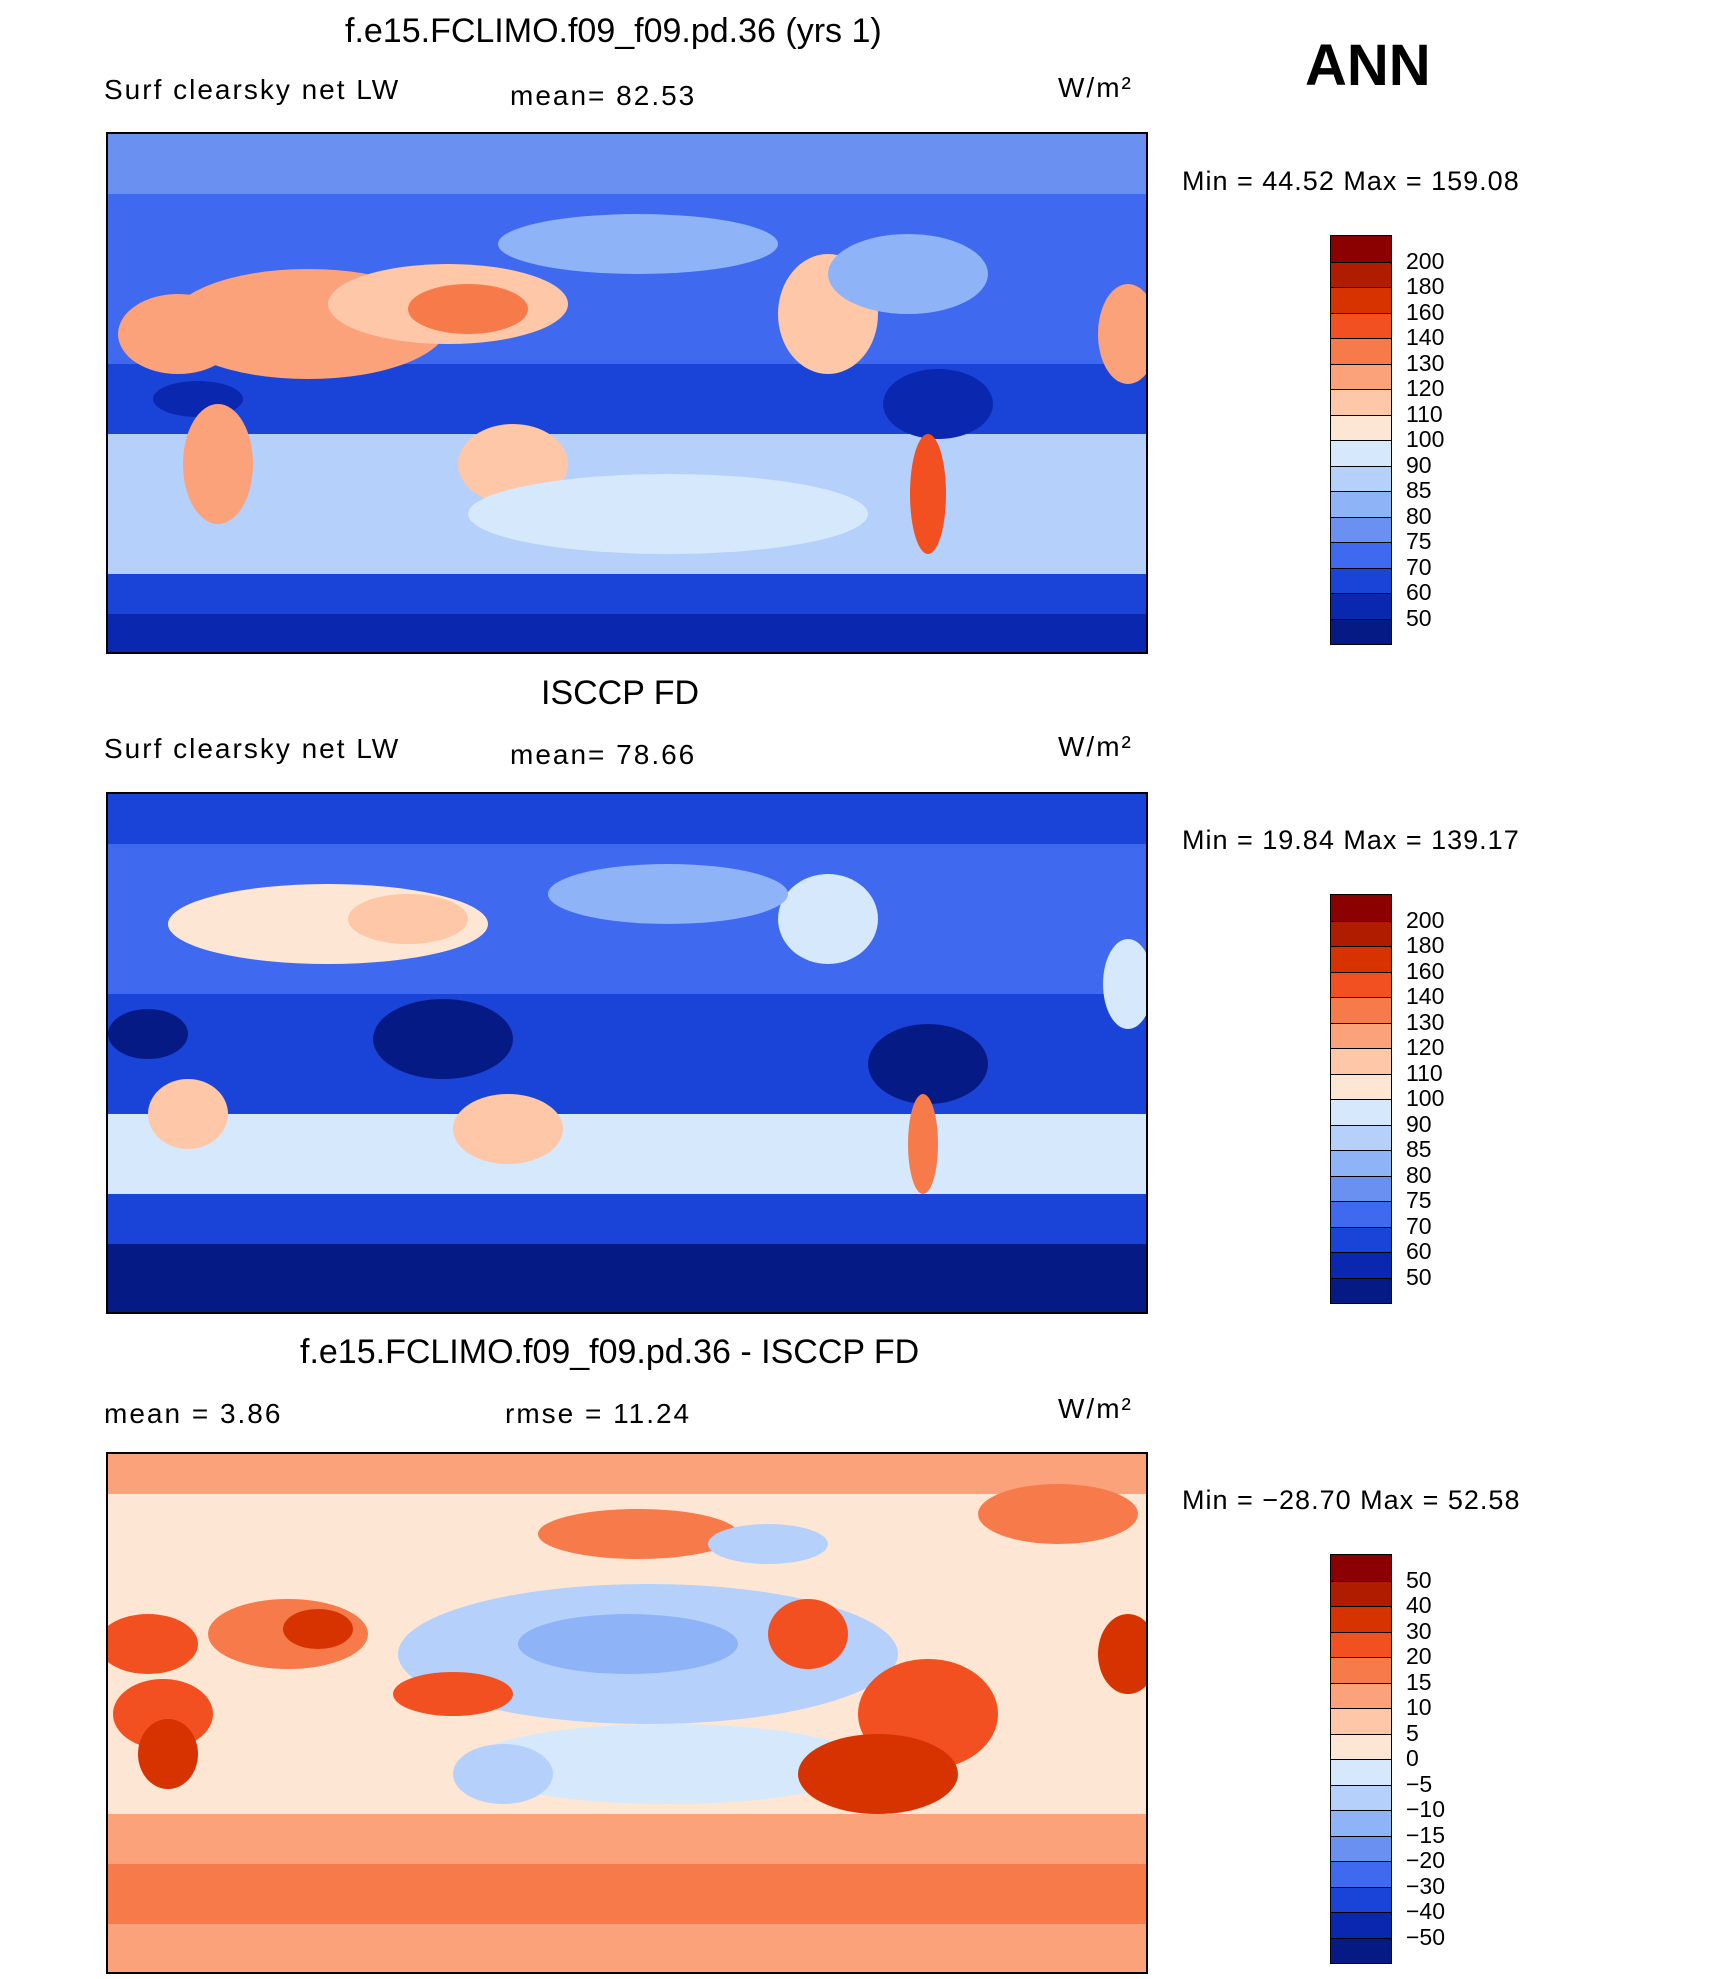 The image size is (1710, 1979). Describe the element at coordinates (1419, 1707) in the screenshot. I see `colorbar-level-label: 10` at that location.